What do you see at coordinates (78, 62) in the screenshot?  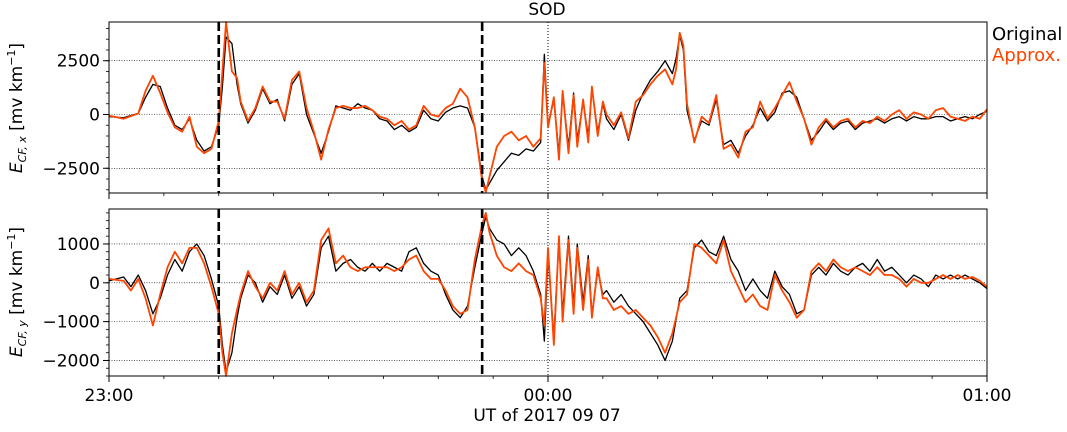 I see `ytick-label: 2500` at bounding box center [78, 62].